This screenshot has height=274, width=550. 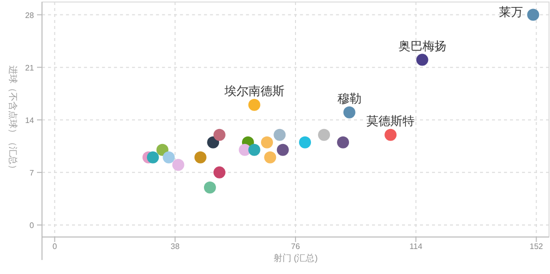 I want to click on y-tick-label: 21, so click(x=30, y=67).